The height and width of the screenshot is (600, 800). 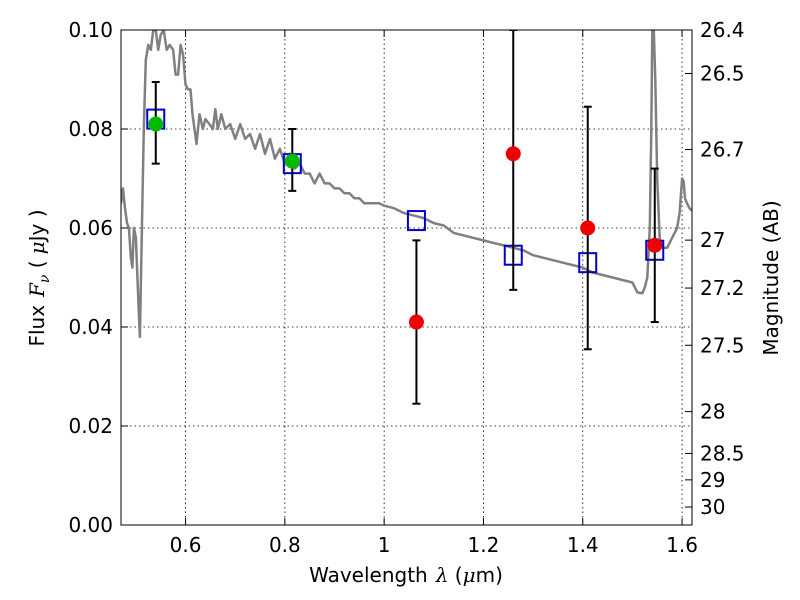 What do you see at coordinates (722, 453) in the screenshot?
I see `y2-tick-label: 28.5` at bounding box center [722, 453].